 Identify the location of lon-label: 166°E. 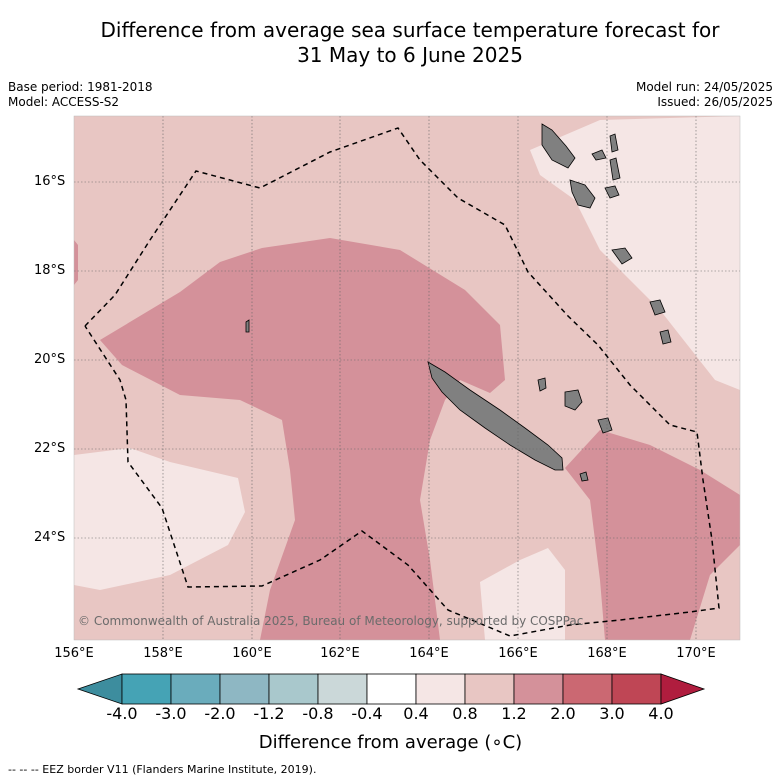
(518, 653).